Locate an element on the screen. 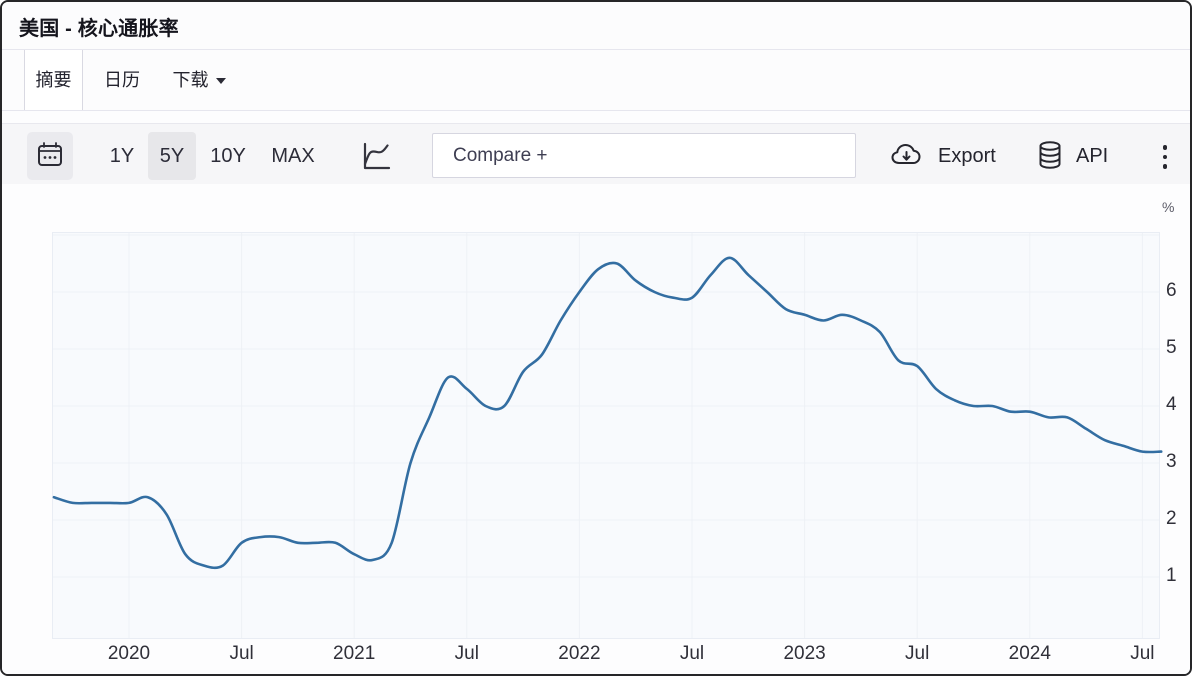 The width and height of the screenshot is (1200, 684). chart-type-button is located at coordinates (376, 157).